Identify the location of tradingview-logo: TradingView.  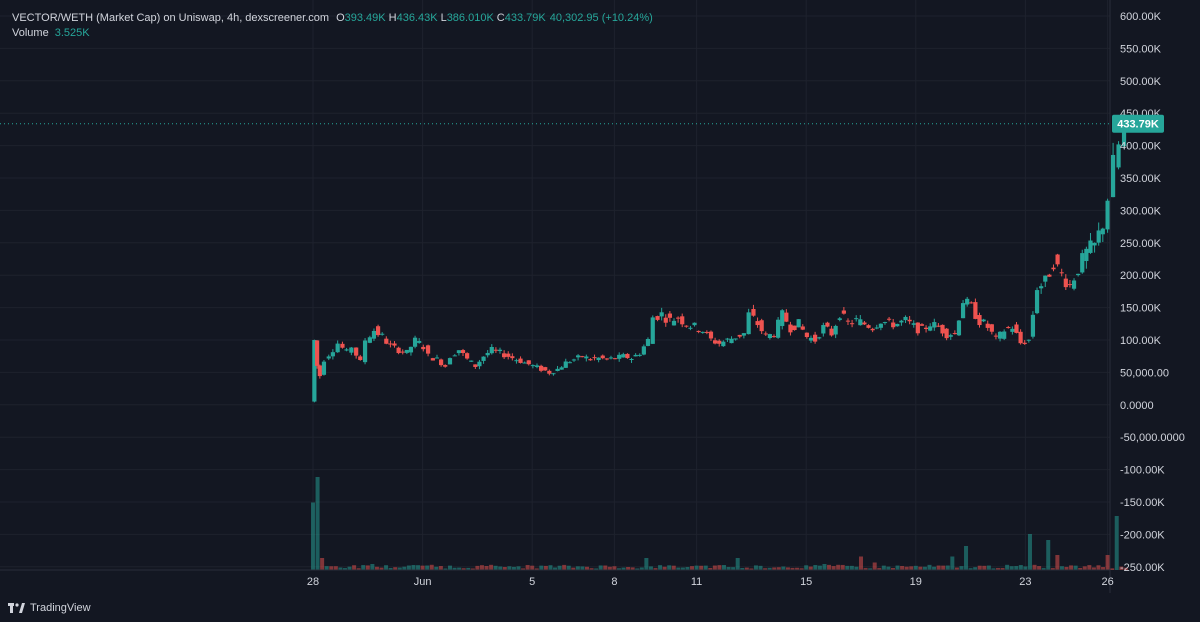
(49, 608).